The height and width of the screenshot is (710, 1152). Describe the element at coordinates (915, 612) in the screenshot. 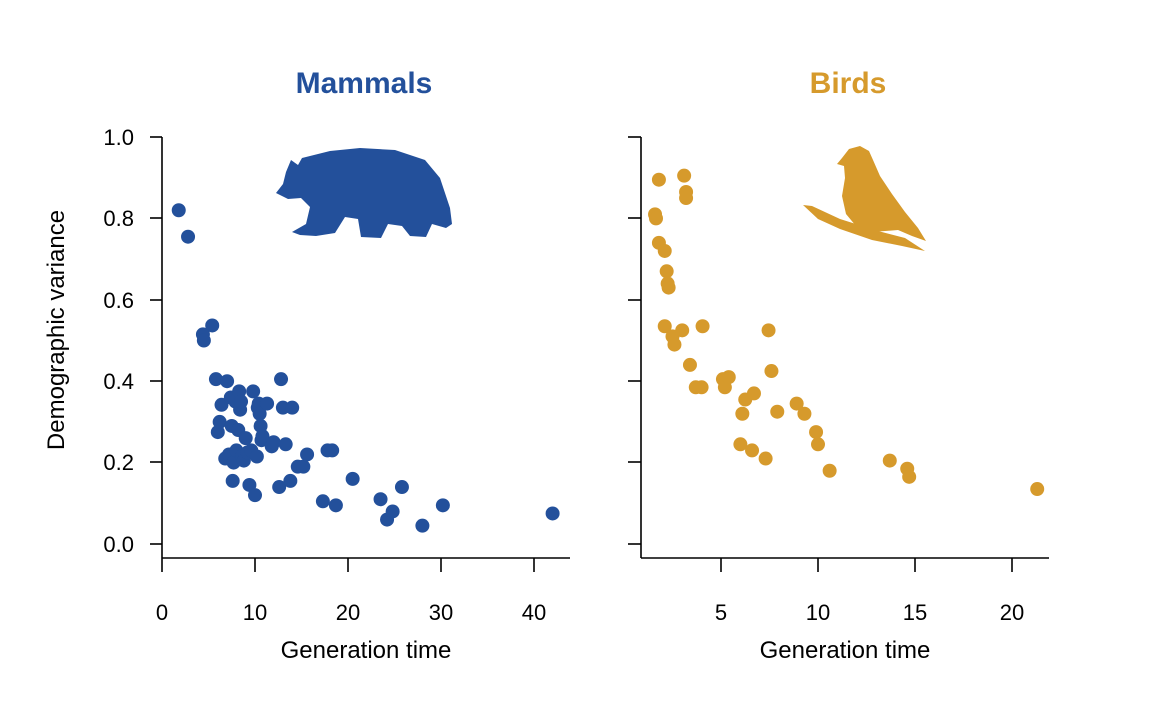

I see `birds-x-tick-label: 15` at that location.